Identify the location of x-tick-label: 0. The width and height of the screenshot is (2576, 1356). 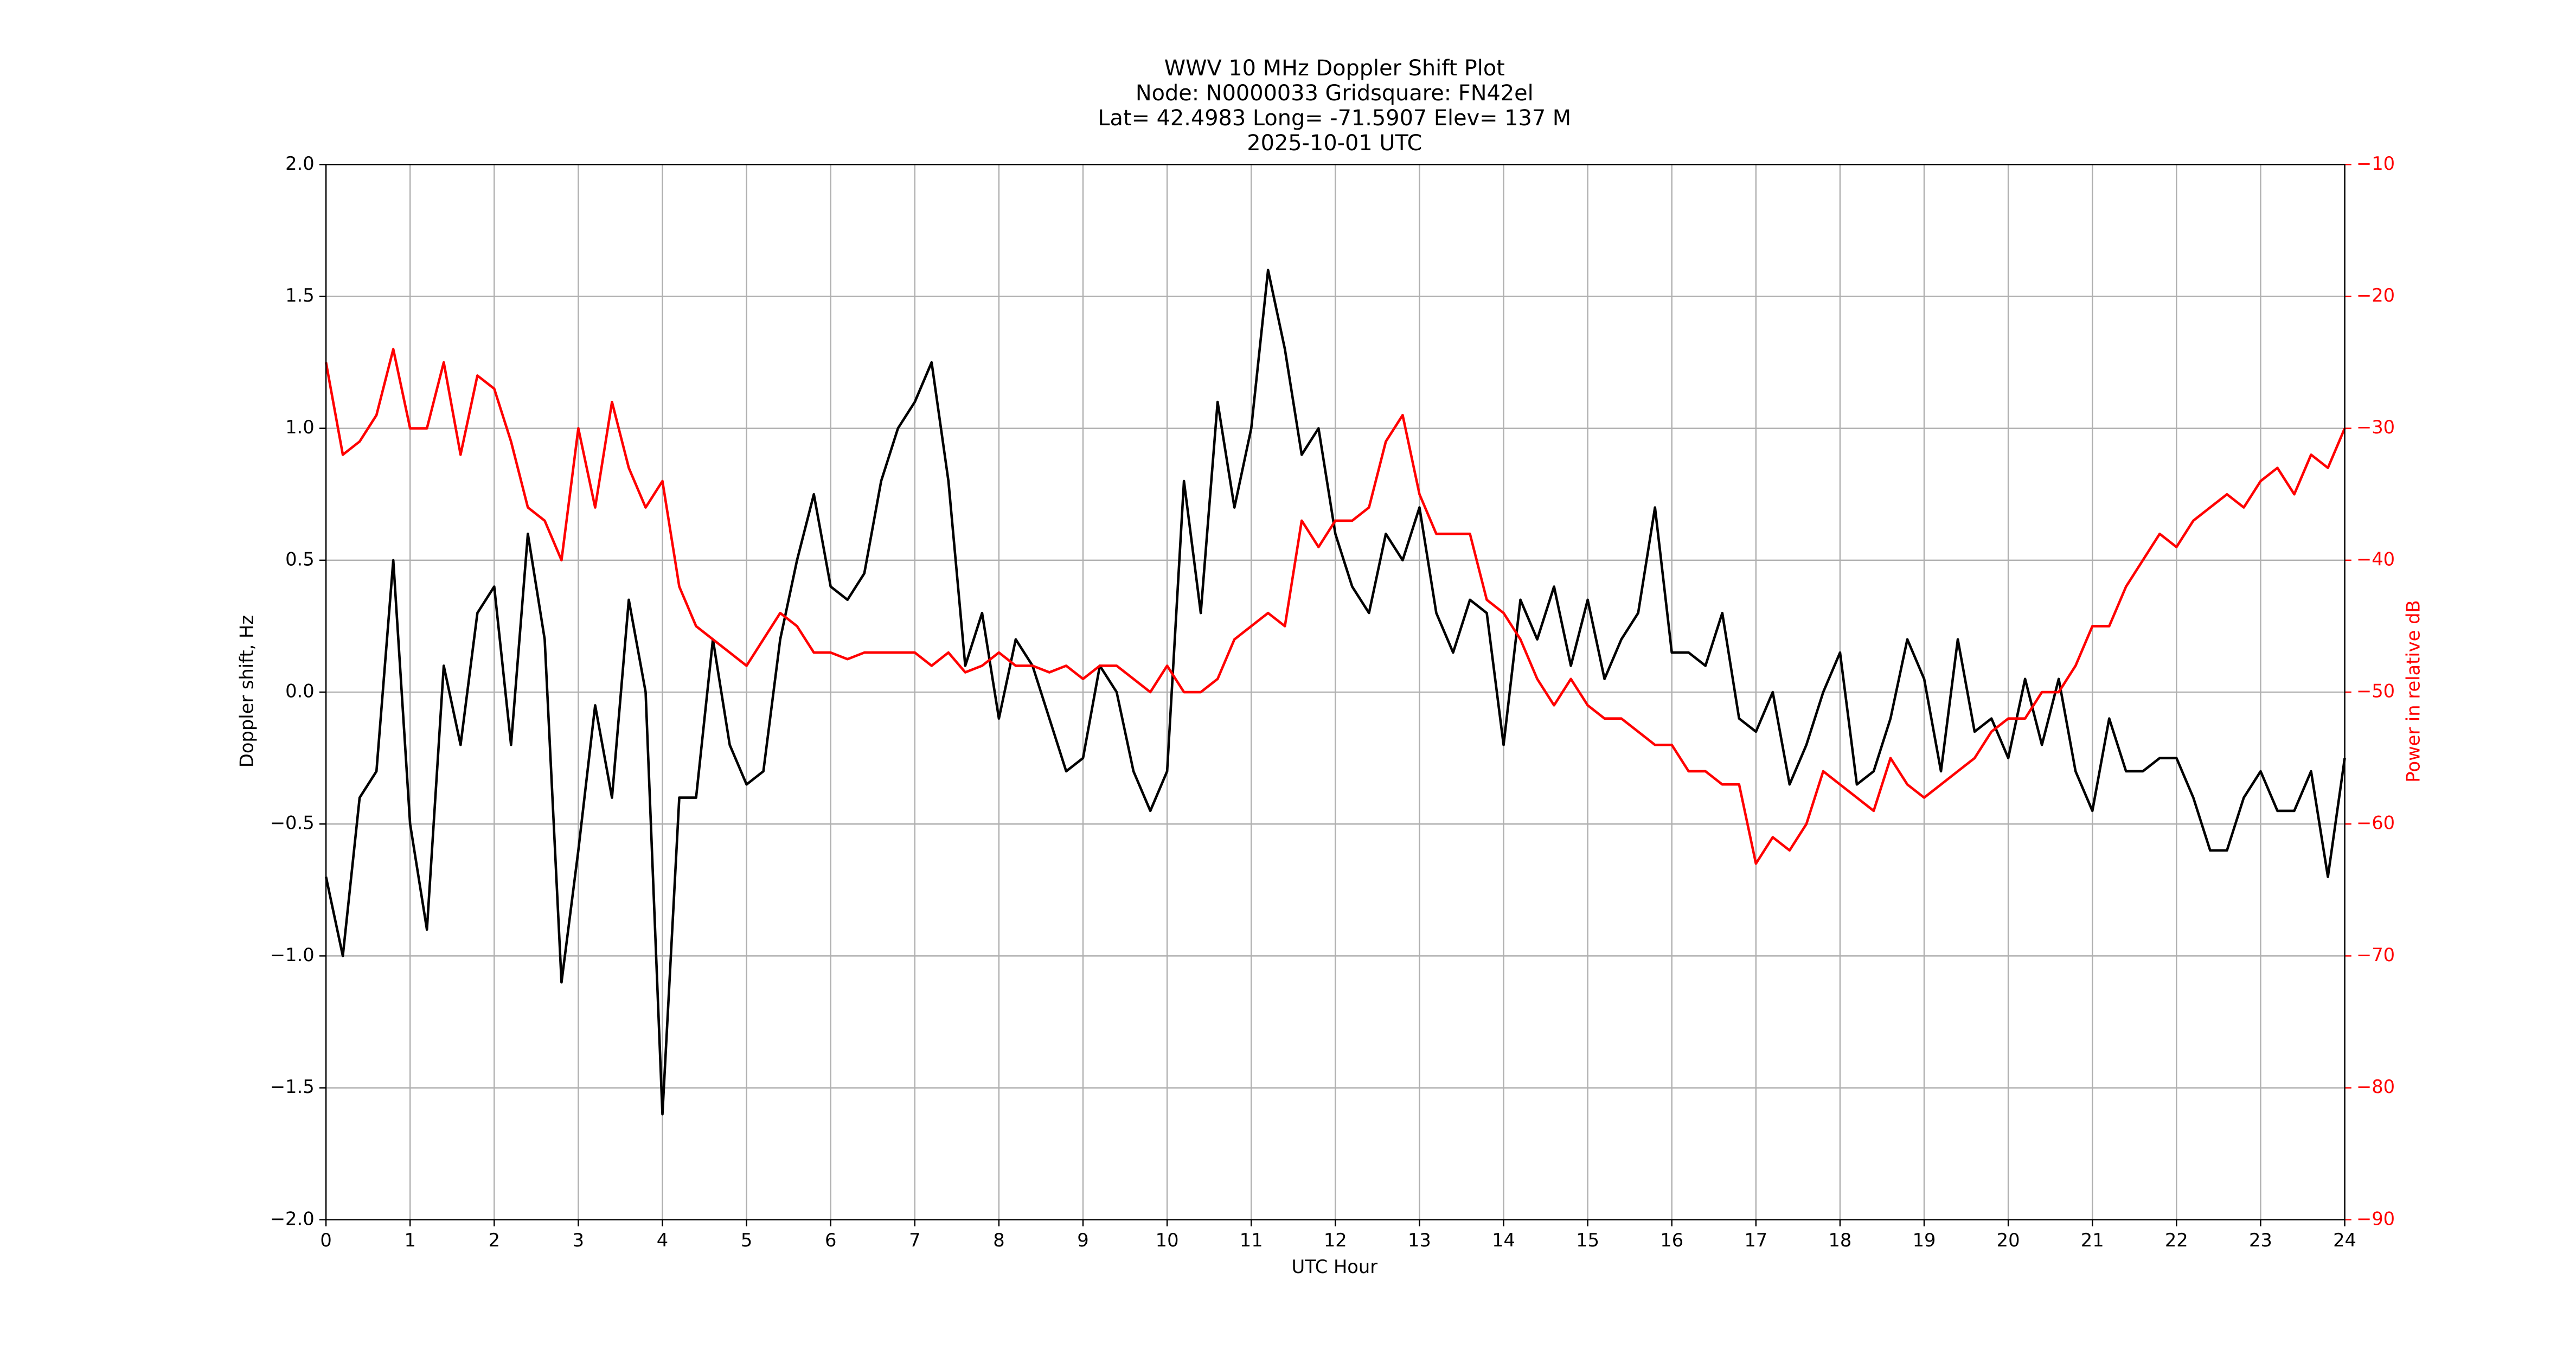
(325, 1240).